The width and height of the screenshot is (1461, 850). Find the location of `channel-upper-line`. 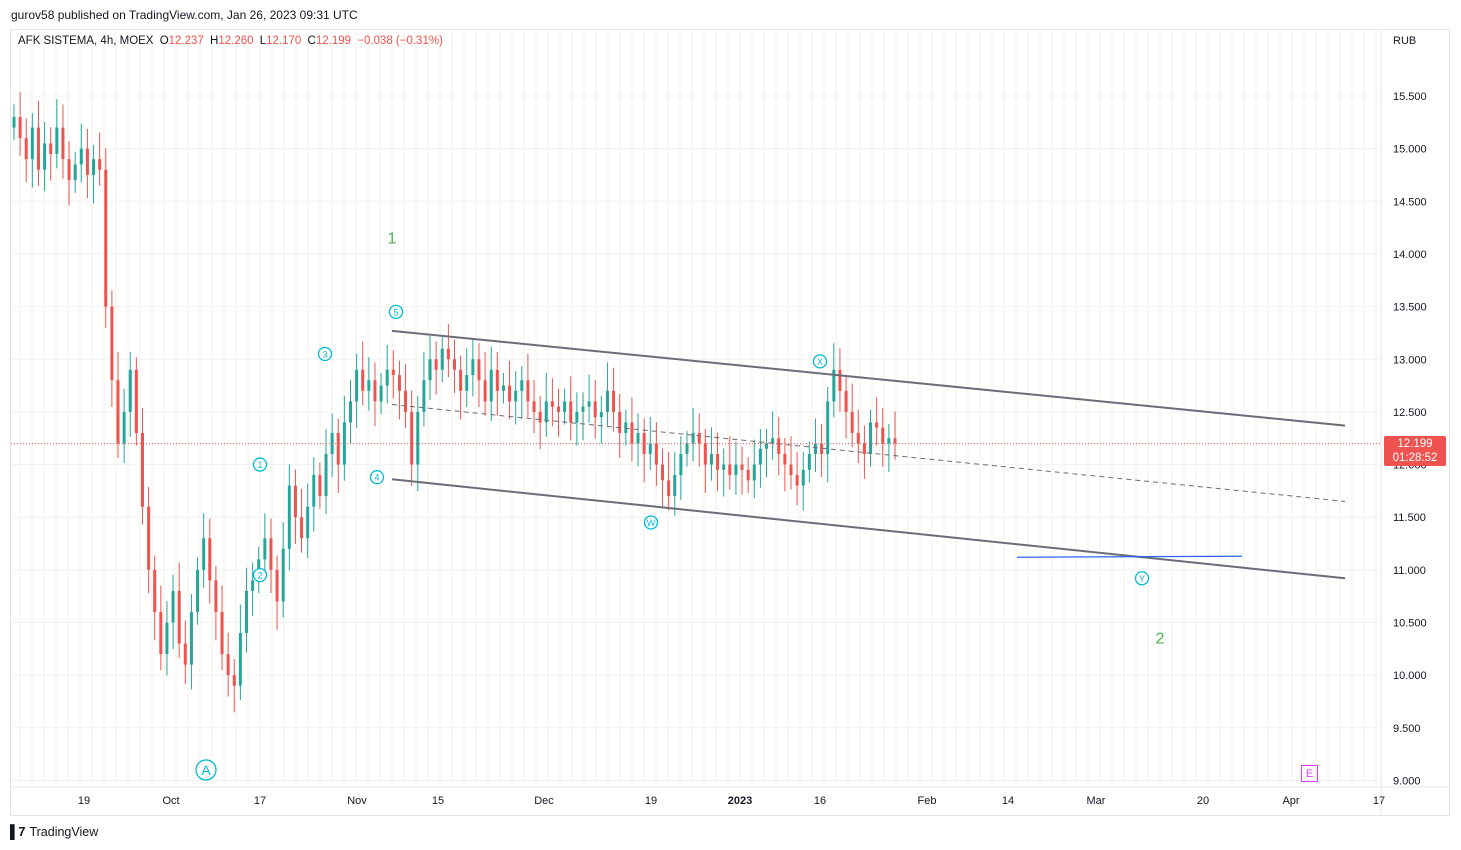

channel-upper-line is located at coordinates (868, 378).